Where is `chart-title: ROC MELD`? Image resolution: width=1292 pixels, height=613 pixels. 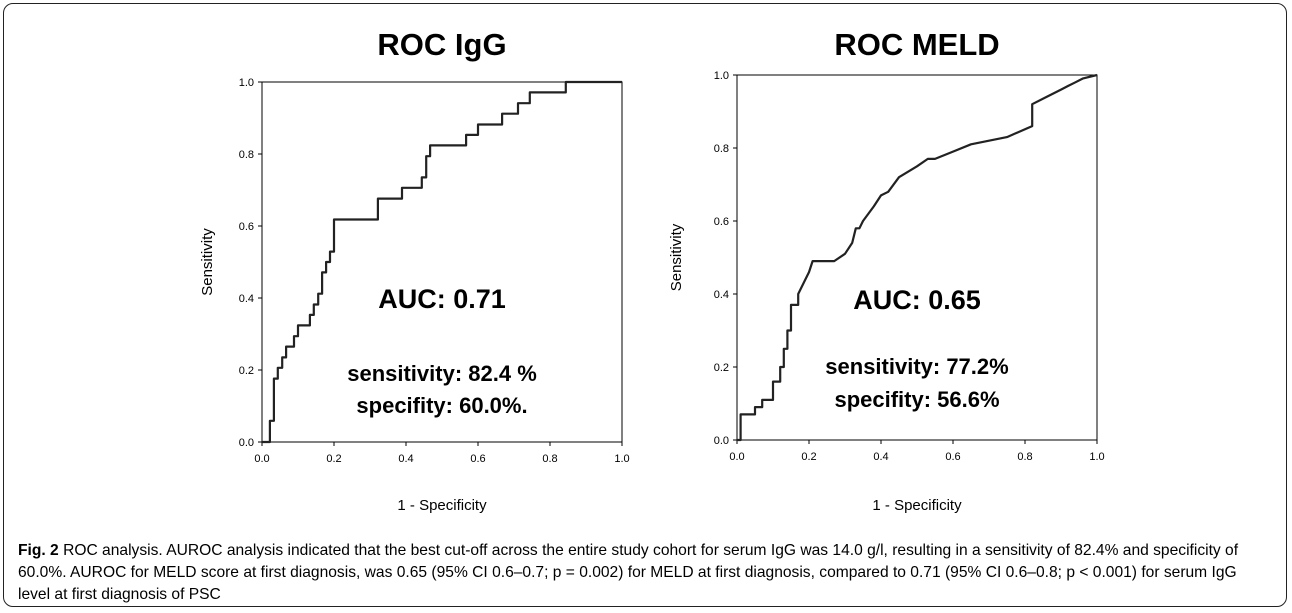 chart-title: ROC MELD is located at coordinates (916, 44).